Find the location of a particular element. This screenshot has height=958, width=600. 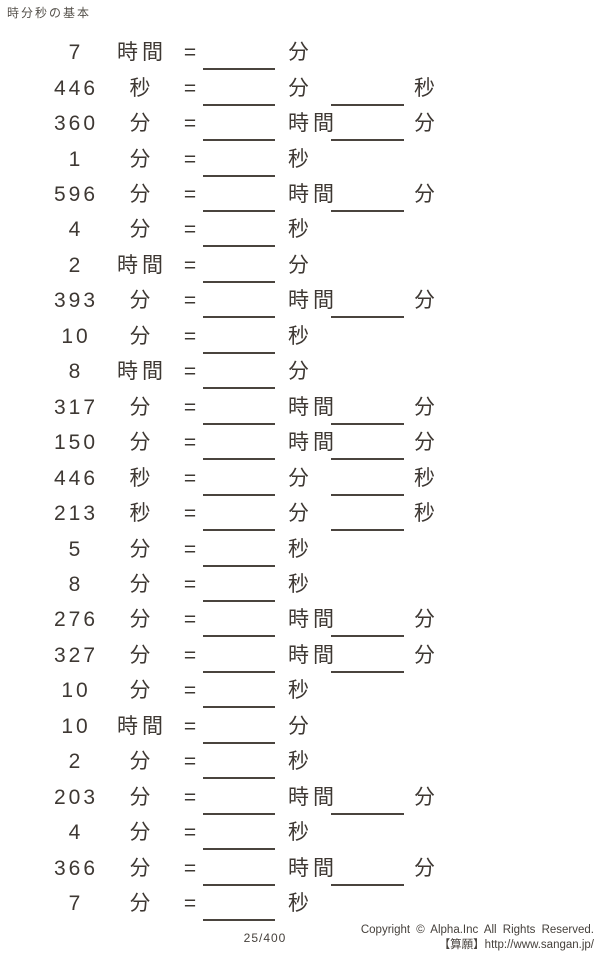

problem-value: 1 is located at coordinates (76, 159).